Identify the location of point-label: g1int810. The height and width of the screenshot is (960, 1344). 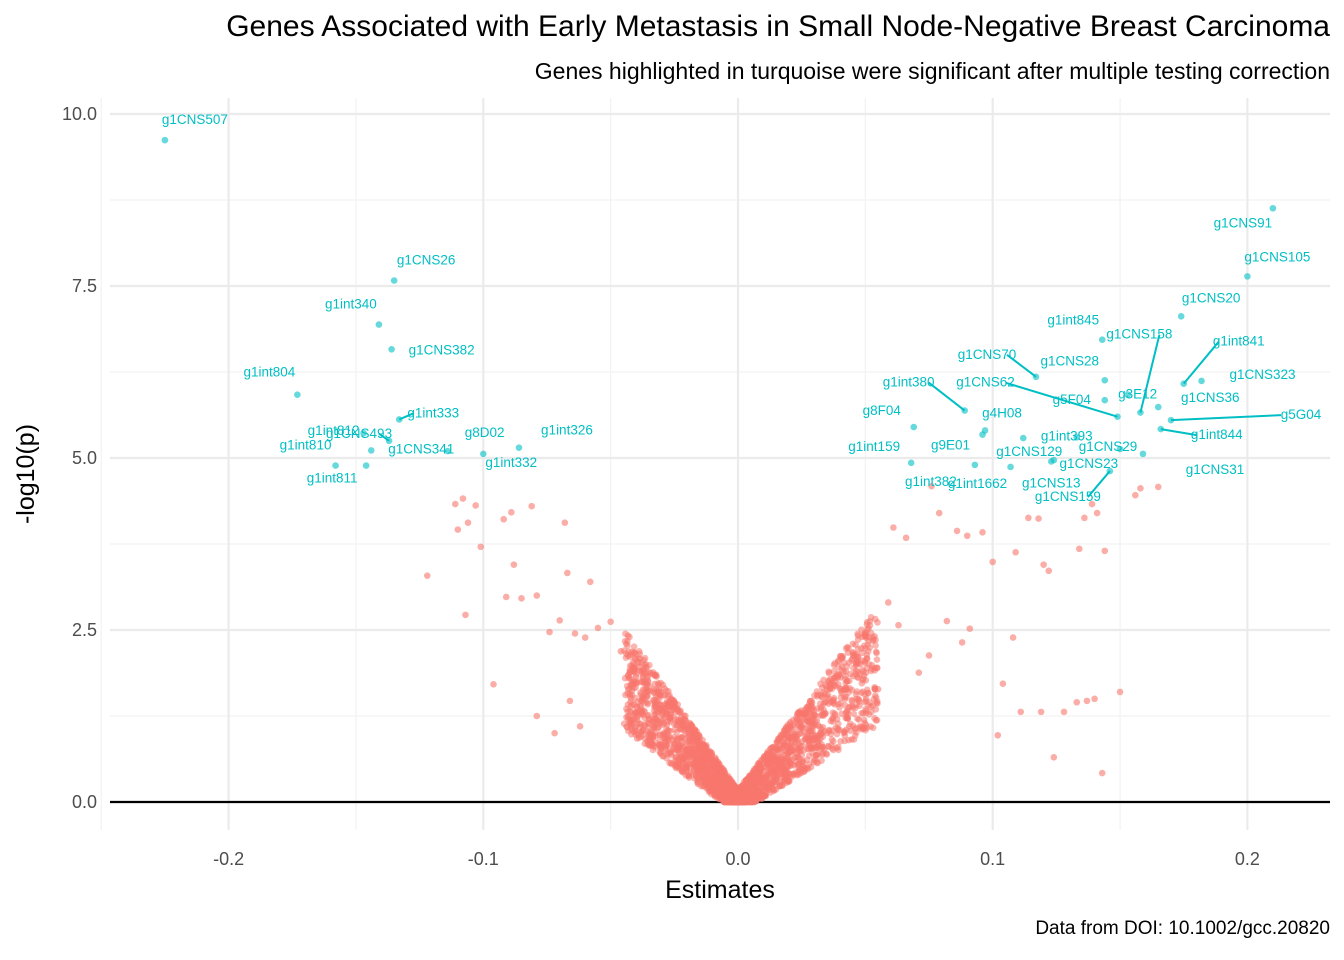
(306, 445).